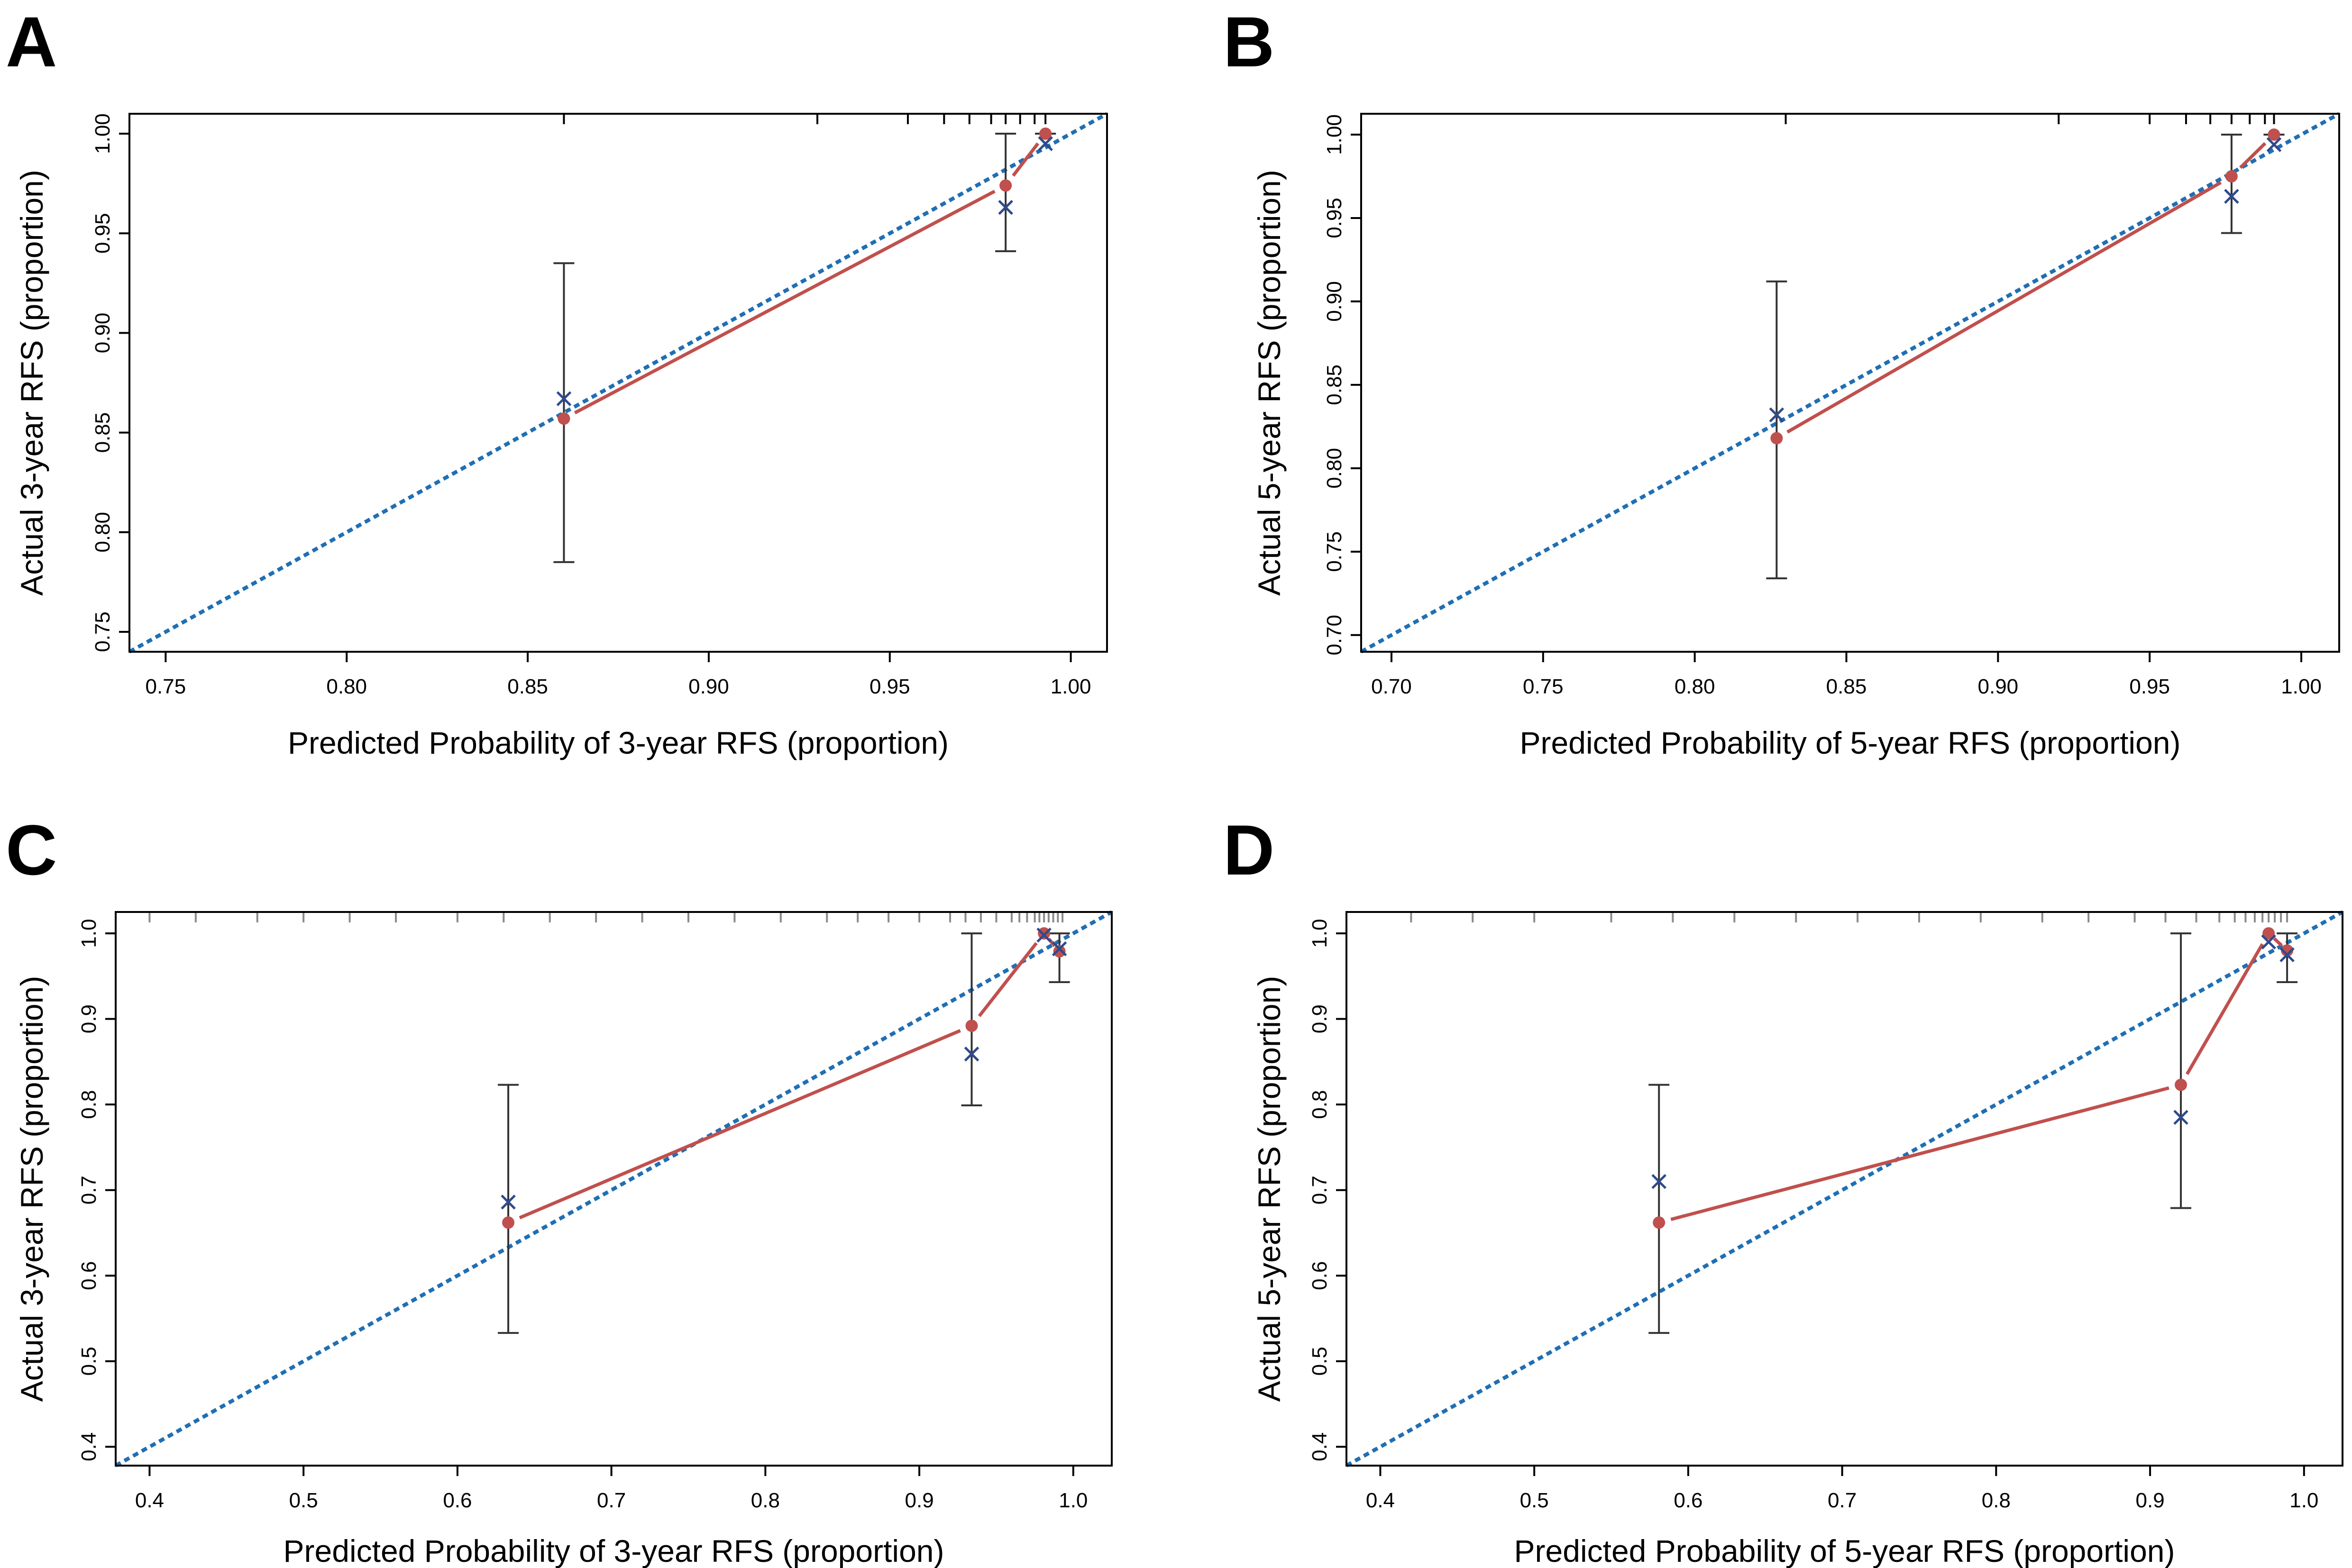 The image size is (2352, 1568). I want to click on observed-series, so click(2025, 286).